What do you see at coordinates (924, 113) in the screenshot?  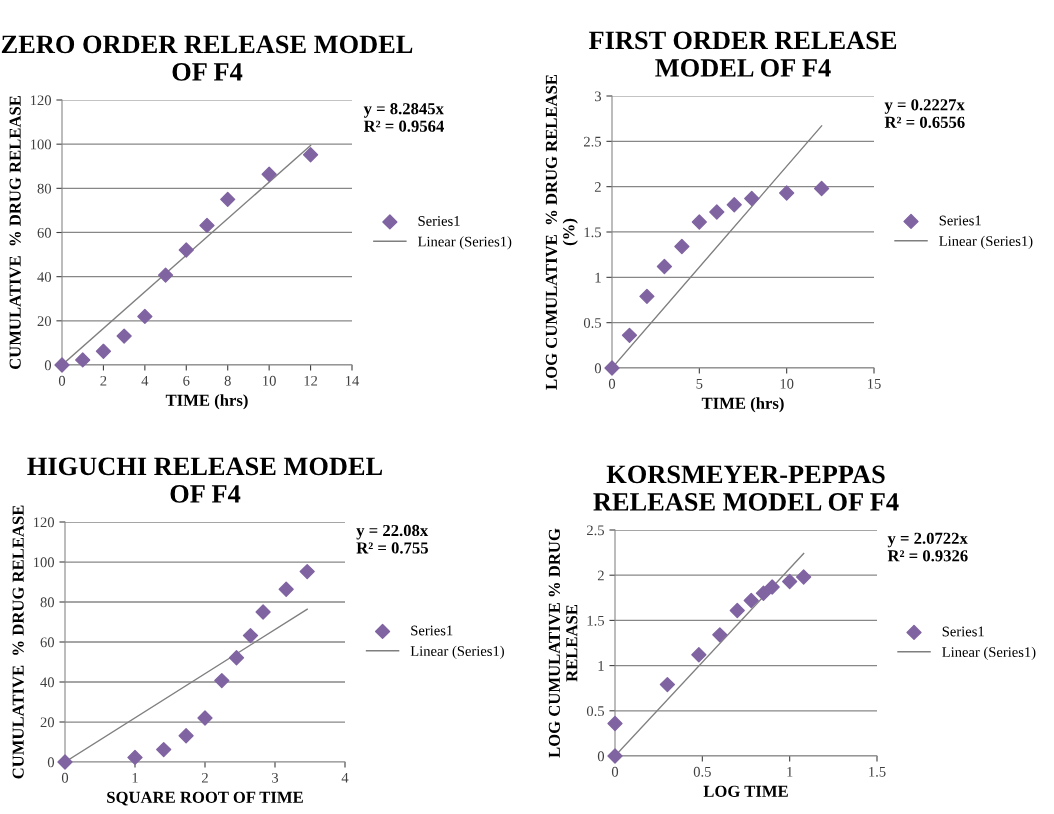 I see `text: y = 0.2227x R² = 0.6556` at bounding box center [924, 113].